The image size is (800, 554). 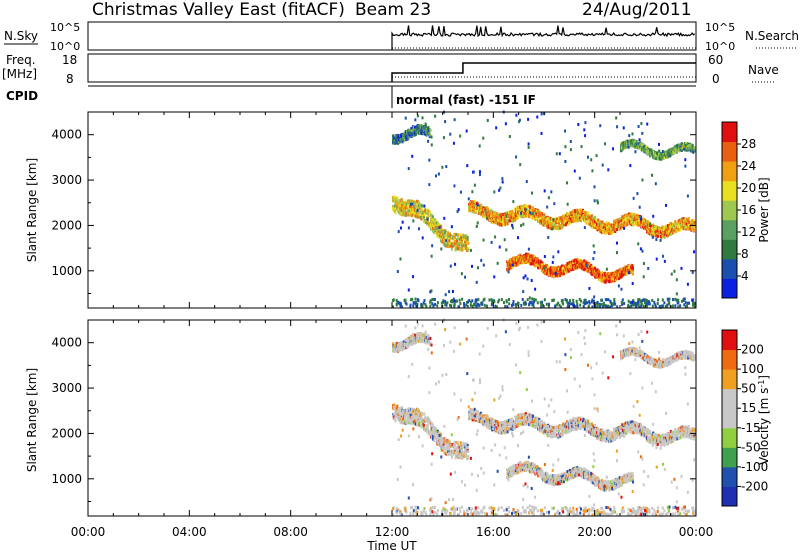 What do you see at coordinates (729, 210) in the screenshot?
I see `colorbar-segment` at bounding box center [729, 210].